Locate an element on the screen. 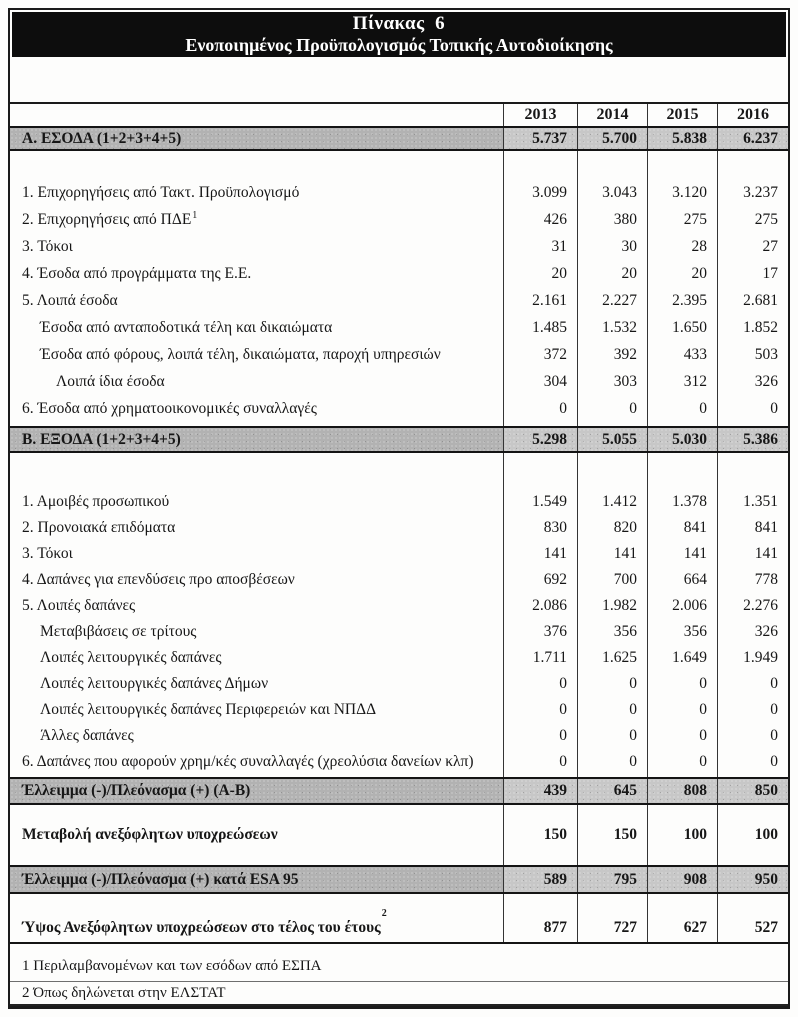  cell-2016: 841 is located at coordinates (752, 528).